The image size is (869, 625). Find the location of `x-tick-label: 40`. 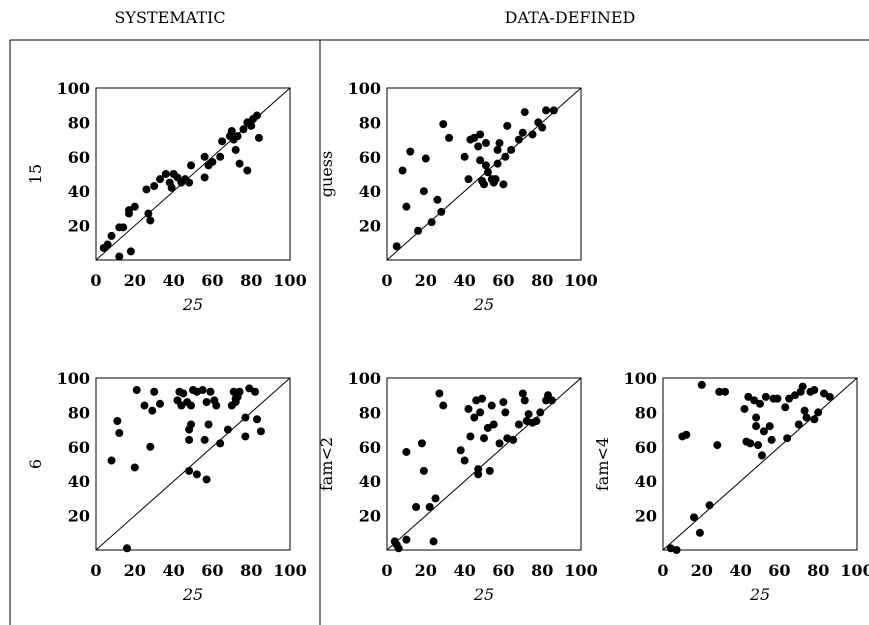

x-tick-label: 40 is located at coordinates (740, 570).